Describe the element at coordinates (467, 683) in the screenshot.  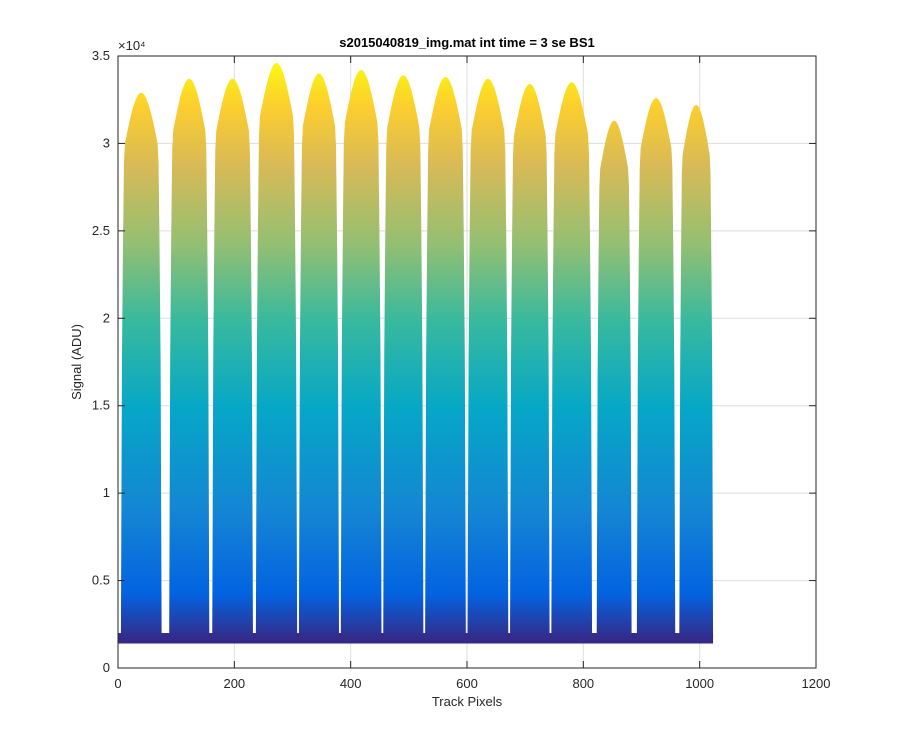
I see `x-tick-label: 600` at that location.